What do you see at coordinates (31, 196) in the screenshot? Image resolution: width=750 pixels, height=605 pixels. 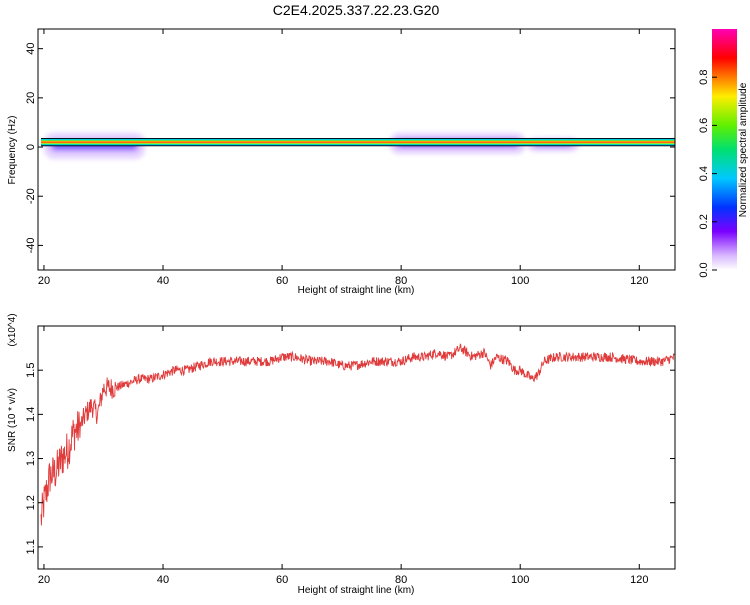 I see `spectrogram-y-tick-label: -20` at bounding box center [31, 196].